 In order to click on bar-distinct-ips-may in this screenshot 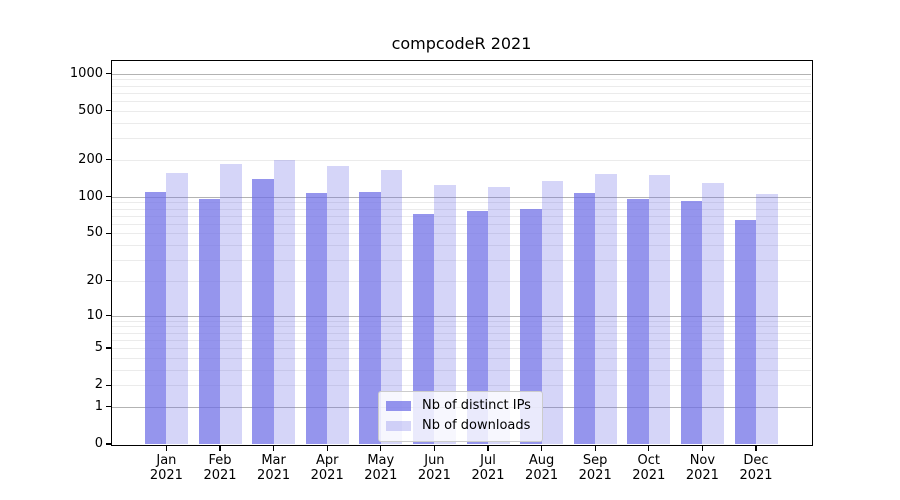, I will do `click(370, 318)`.